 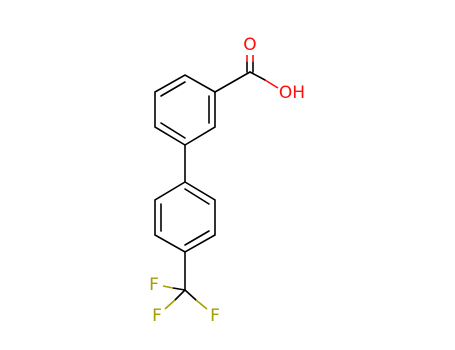 I want to click on ring-upper, so click(x=185, y=110).